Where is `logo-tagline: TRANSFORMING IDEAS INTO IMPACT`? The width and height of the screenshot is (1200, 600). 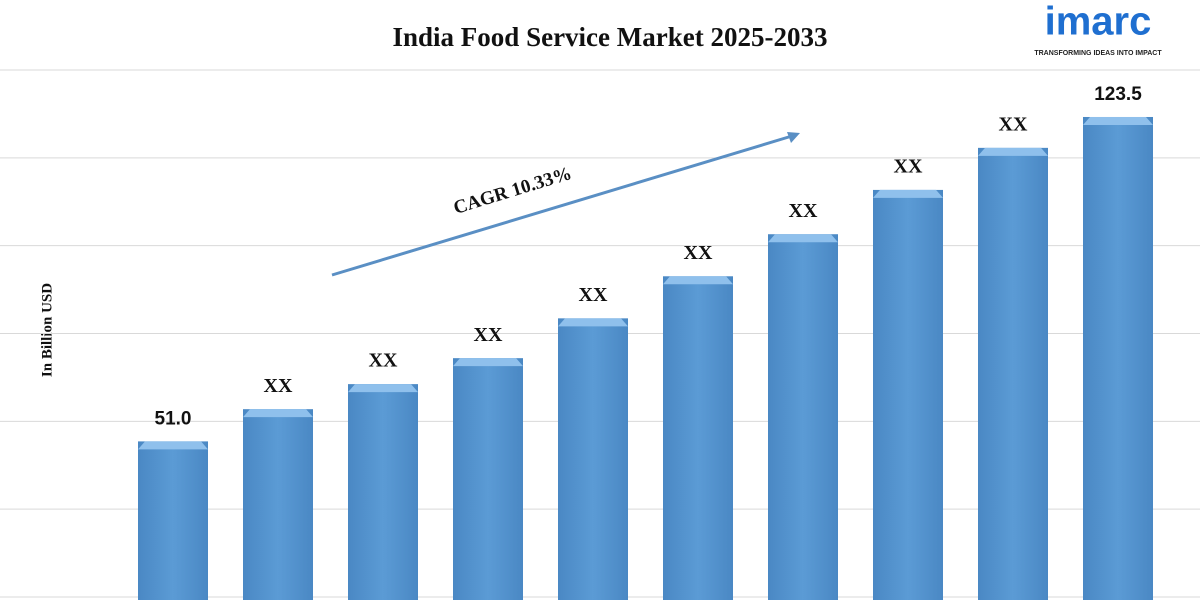 logo-tagline: TRANSFORMING IDEAS INTO IMPACT is located at coordinates (1098, 53).